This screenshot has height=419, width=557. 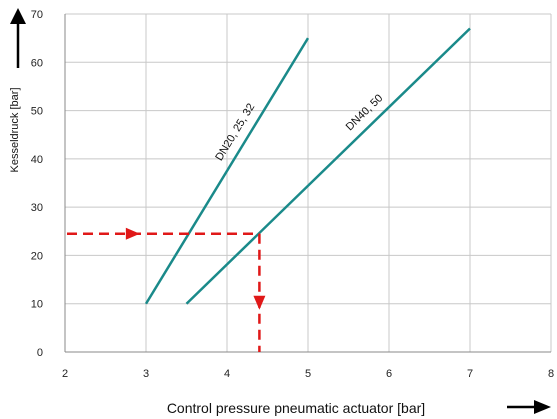 I want to click on y-axis-label: Kesseldruck [bar], so click(x=15, y=130).